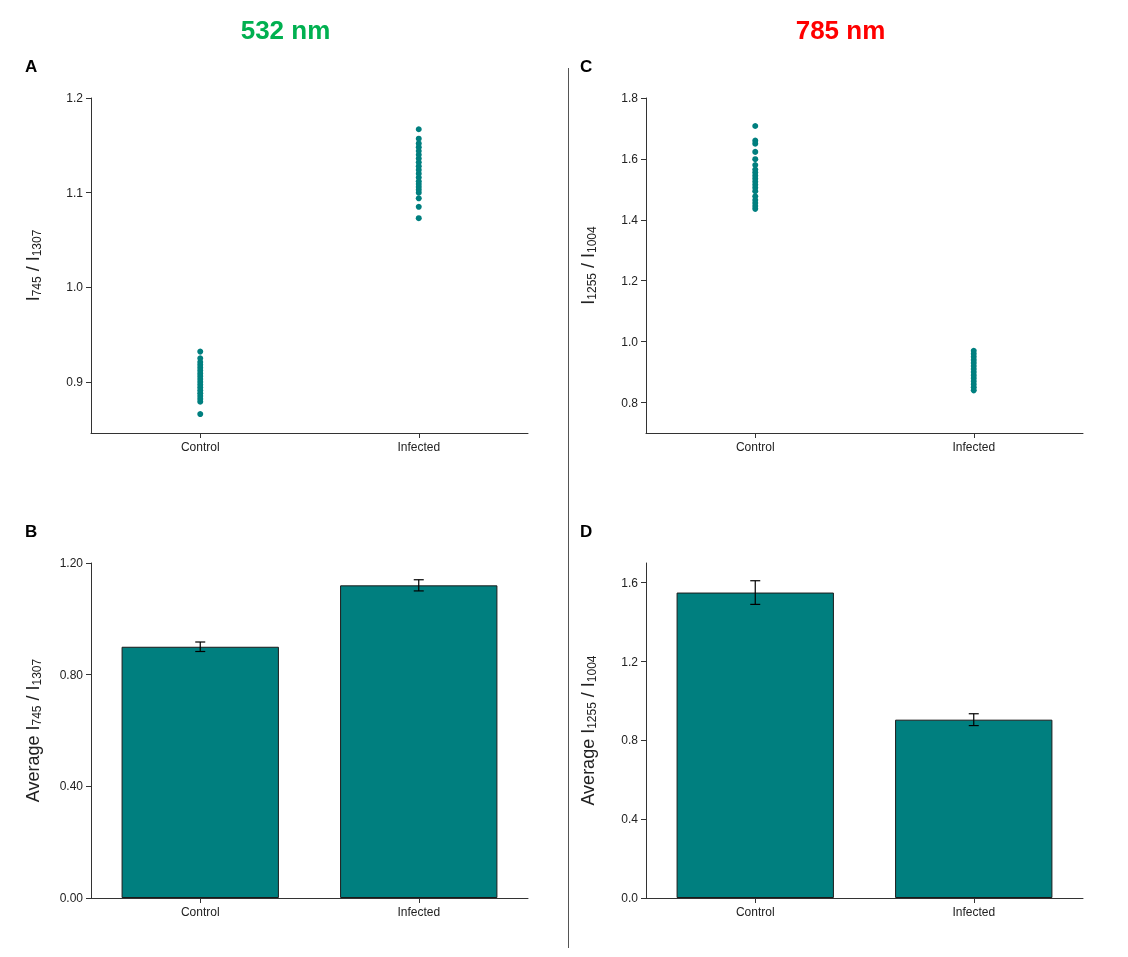 This screenshot has height=957, width=1128. What do you see at coordinates (31, 531) in the screenshot?
I see `text: B` at bounding box center [31, 531].